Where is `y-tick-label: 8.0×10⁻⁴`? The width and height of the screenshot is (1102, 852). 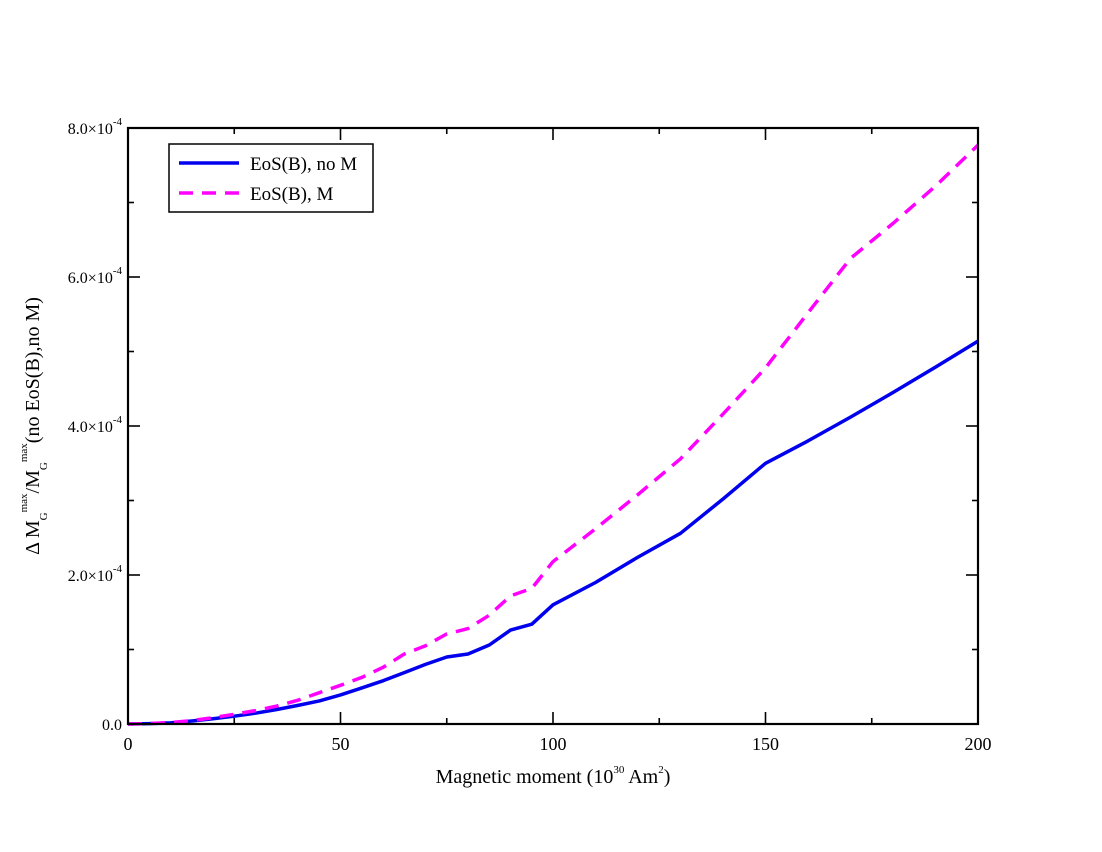
y-tick-label: 8.0×10⁻⁴ is located at coordinates (95, 127).